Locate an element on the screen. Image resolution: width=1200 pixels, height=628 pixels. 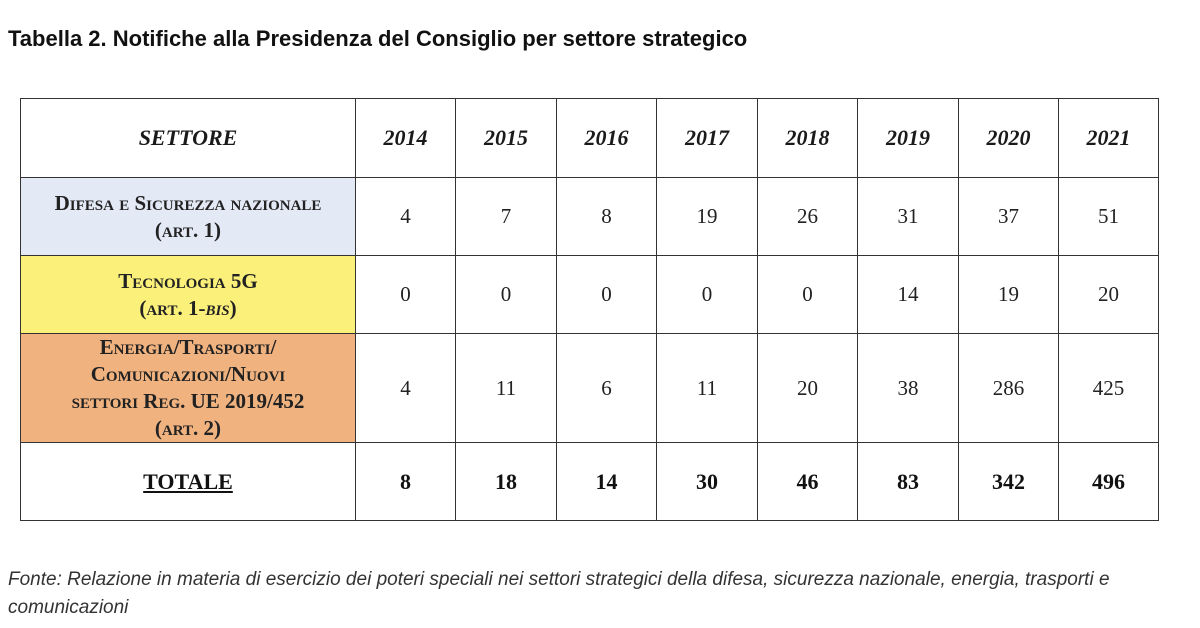
sector-label: Difesa e Sicurezza nazionale is located at coordinates (188, 202).